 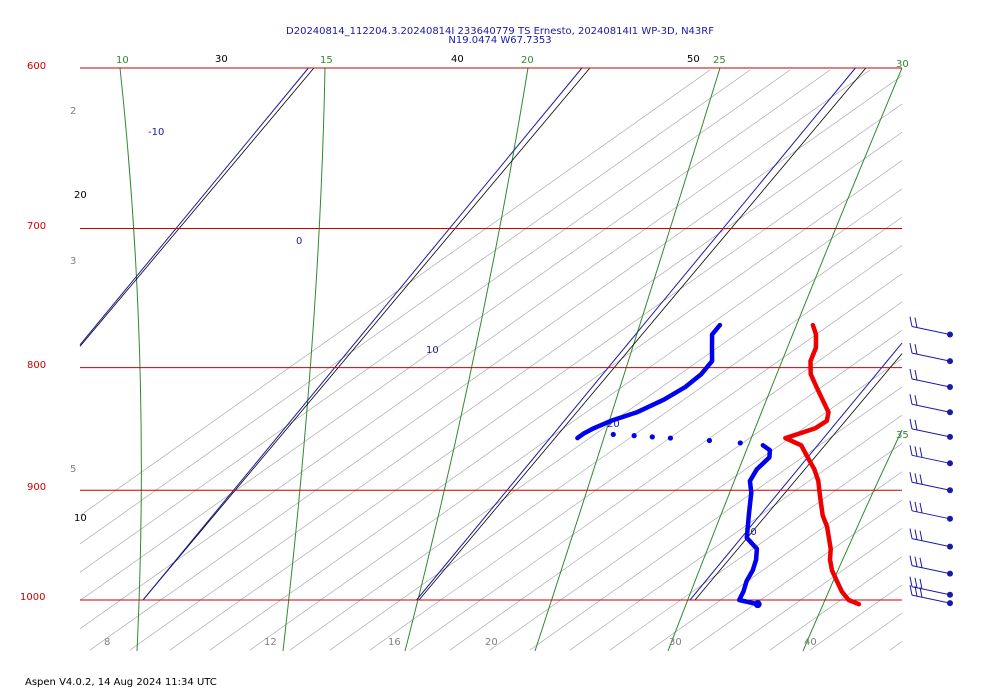 What do you see at coordinates (270, 642) in the screenshot?
I see `mixing-ratio-label-12: 12` at bounding box center [270, 642].